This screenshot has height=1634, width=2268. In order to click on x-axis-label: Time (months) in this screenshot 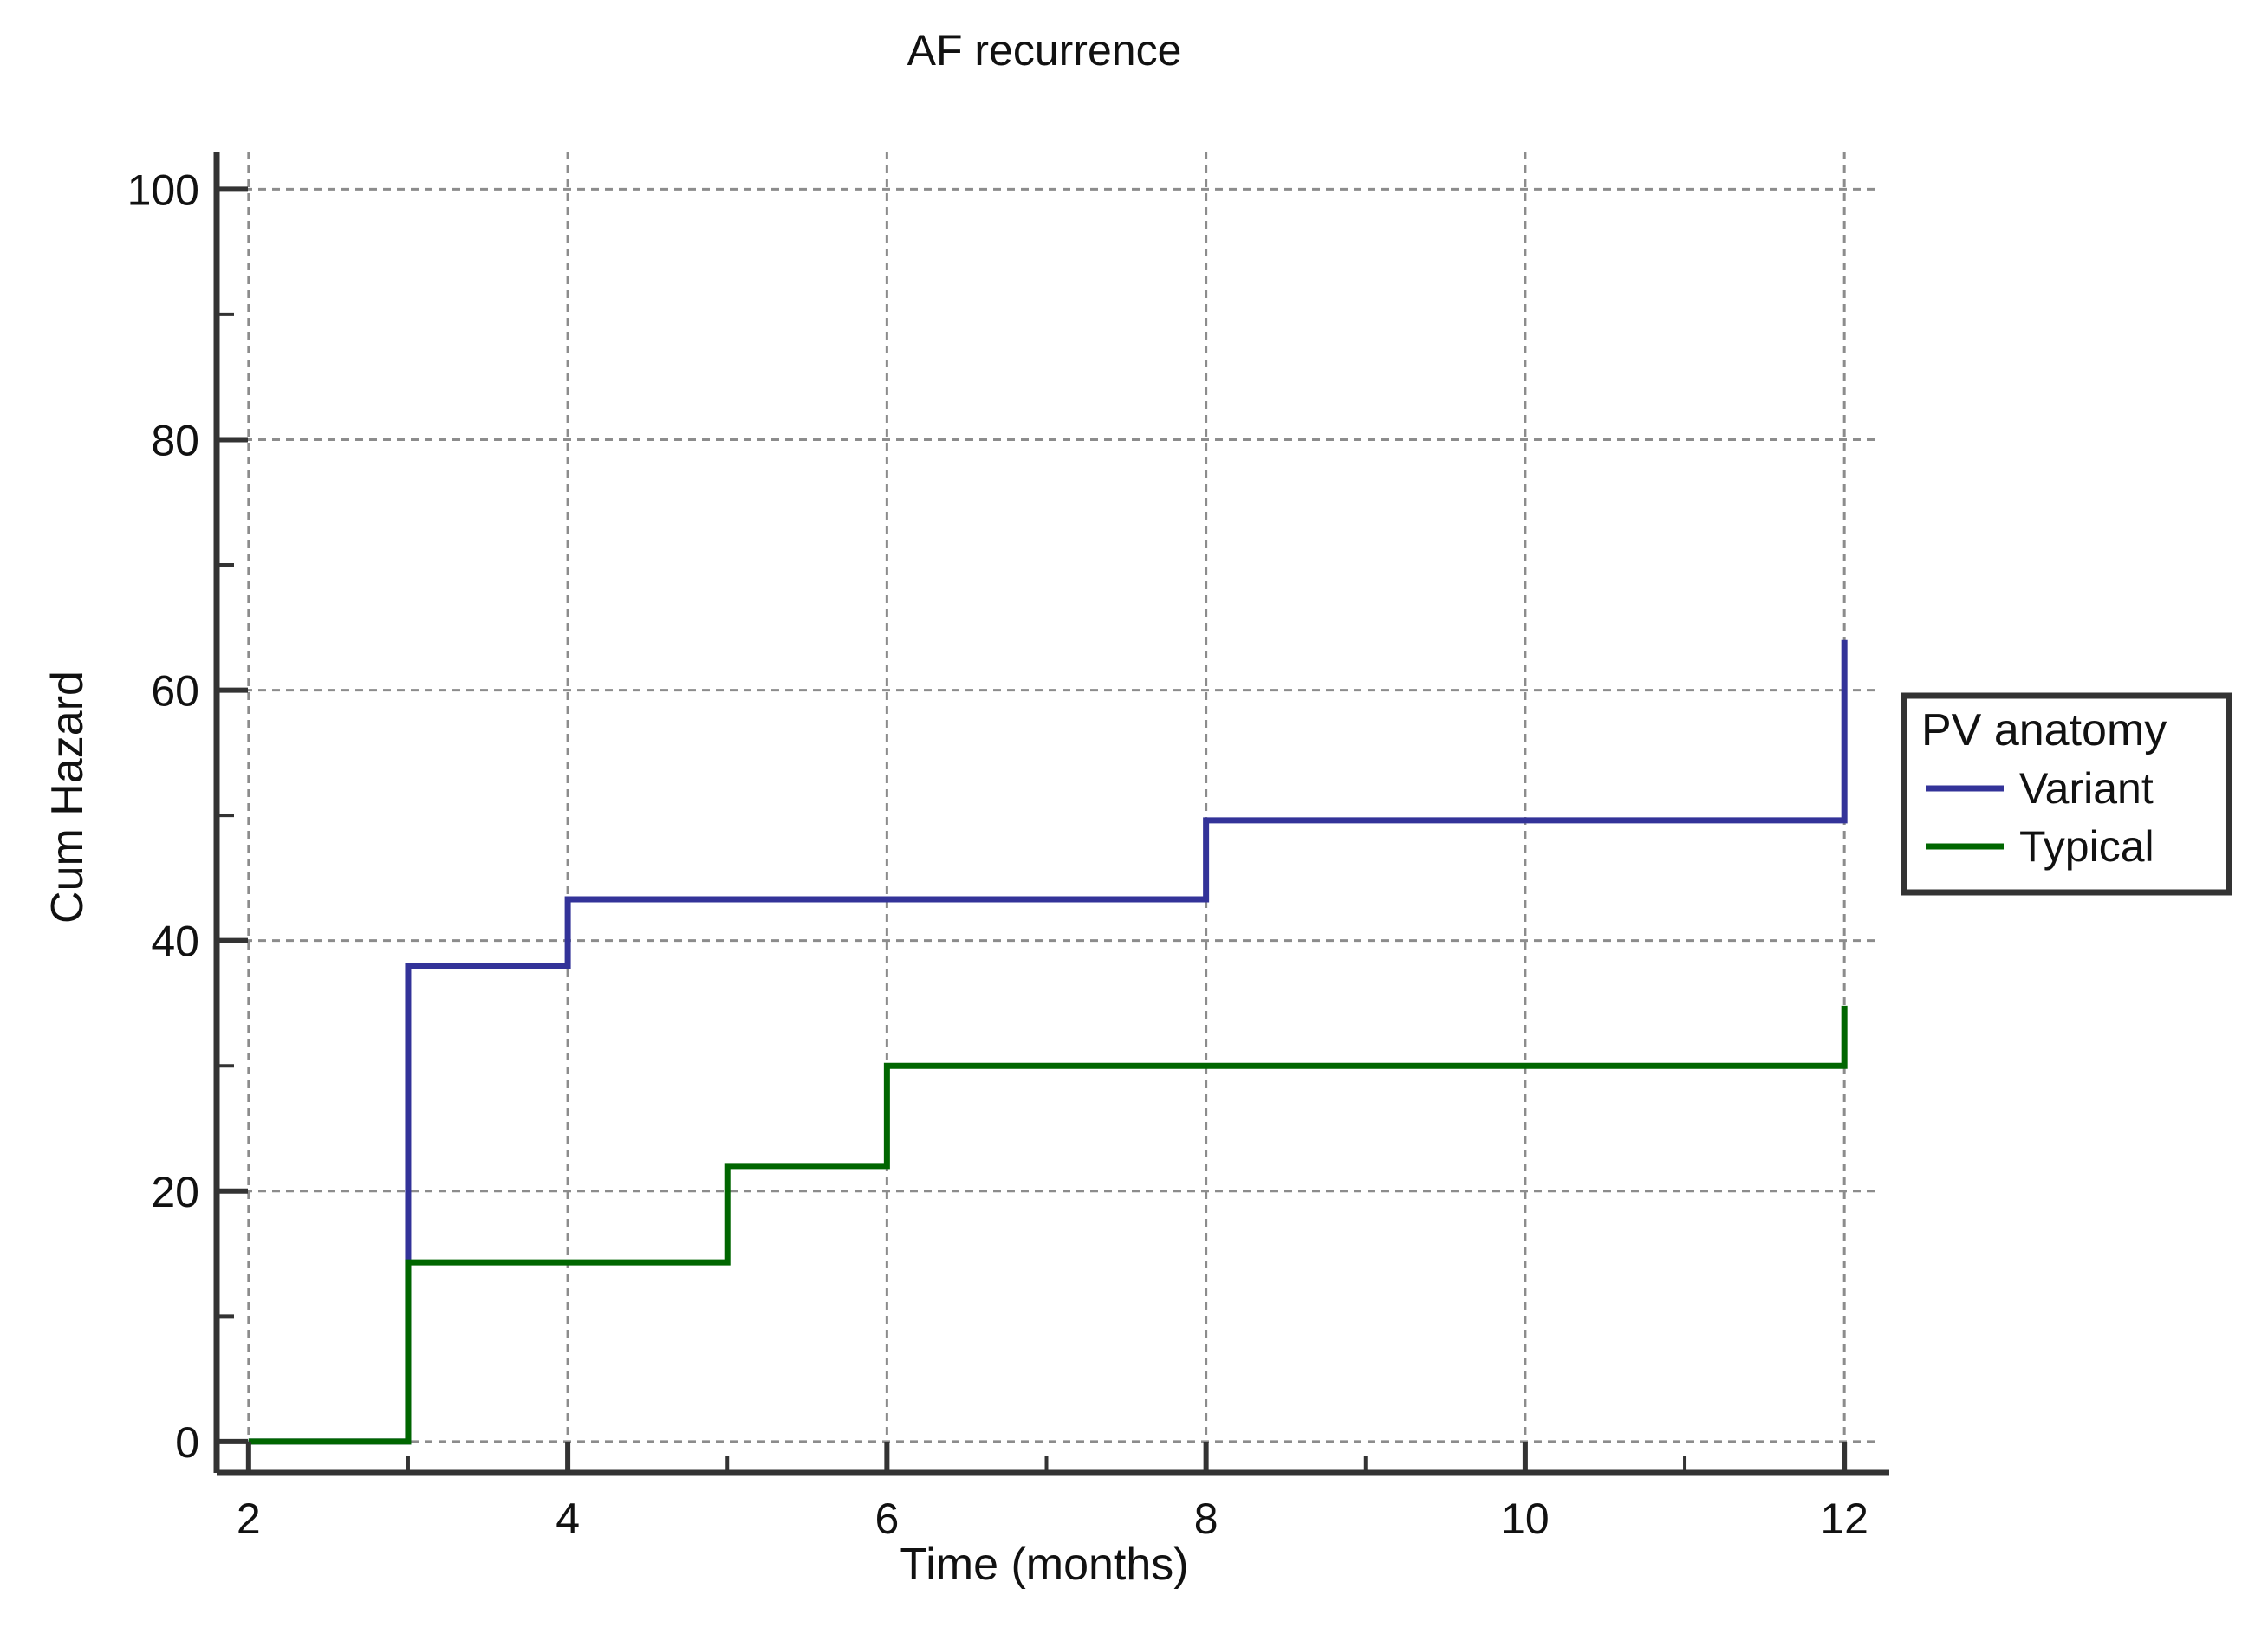, I will do `click(1044, 1565)`.